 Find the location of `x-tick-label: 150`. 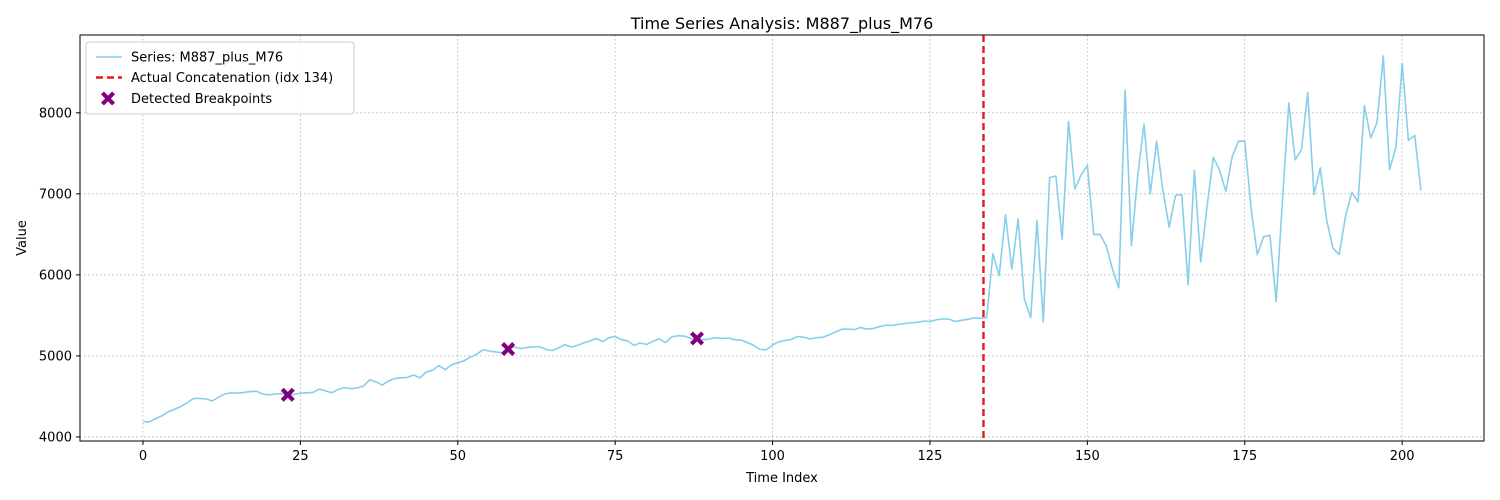

x-tick-label: 150 is located at coordinates (1087, 456).